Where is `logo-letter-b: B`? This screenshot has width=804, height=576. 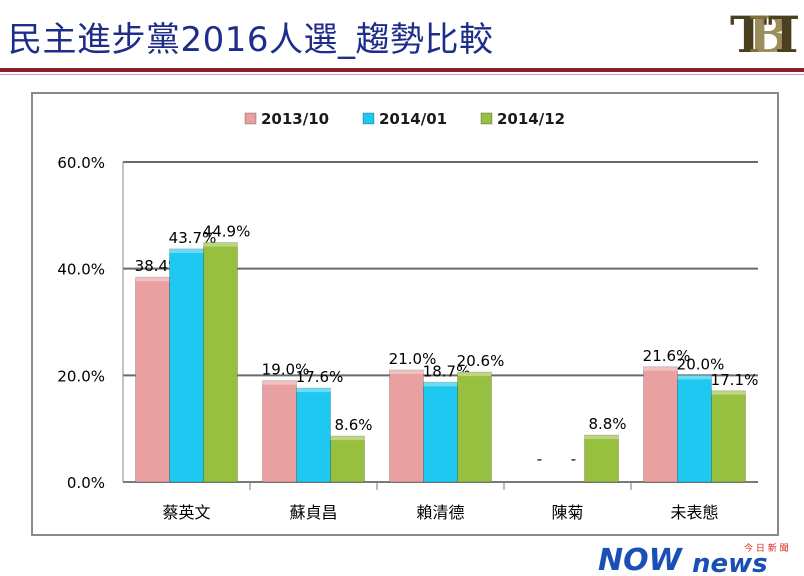
logo-letter-b: B is located at coordinates (769, 34).